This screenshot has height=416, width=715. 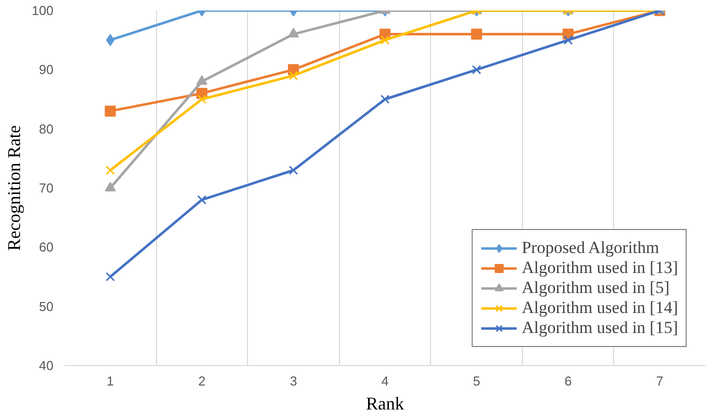 What do you see at coordinates (46, 247) in the screenshot?
I see `y-tick-label: 60` at bounding box center [46, 247].